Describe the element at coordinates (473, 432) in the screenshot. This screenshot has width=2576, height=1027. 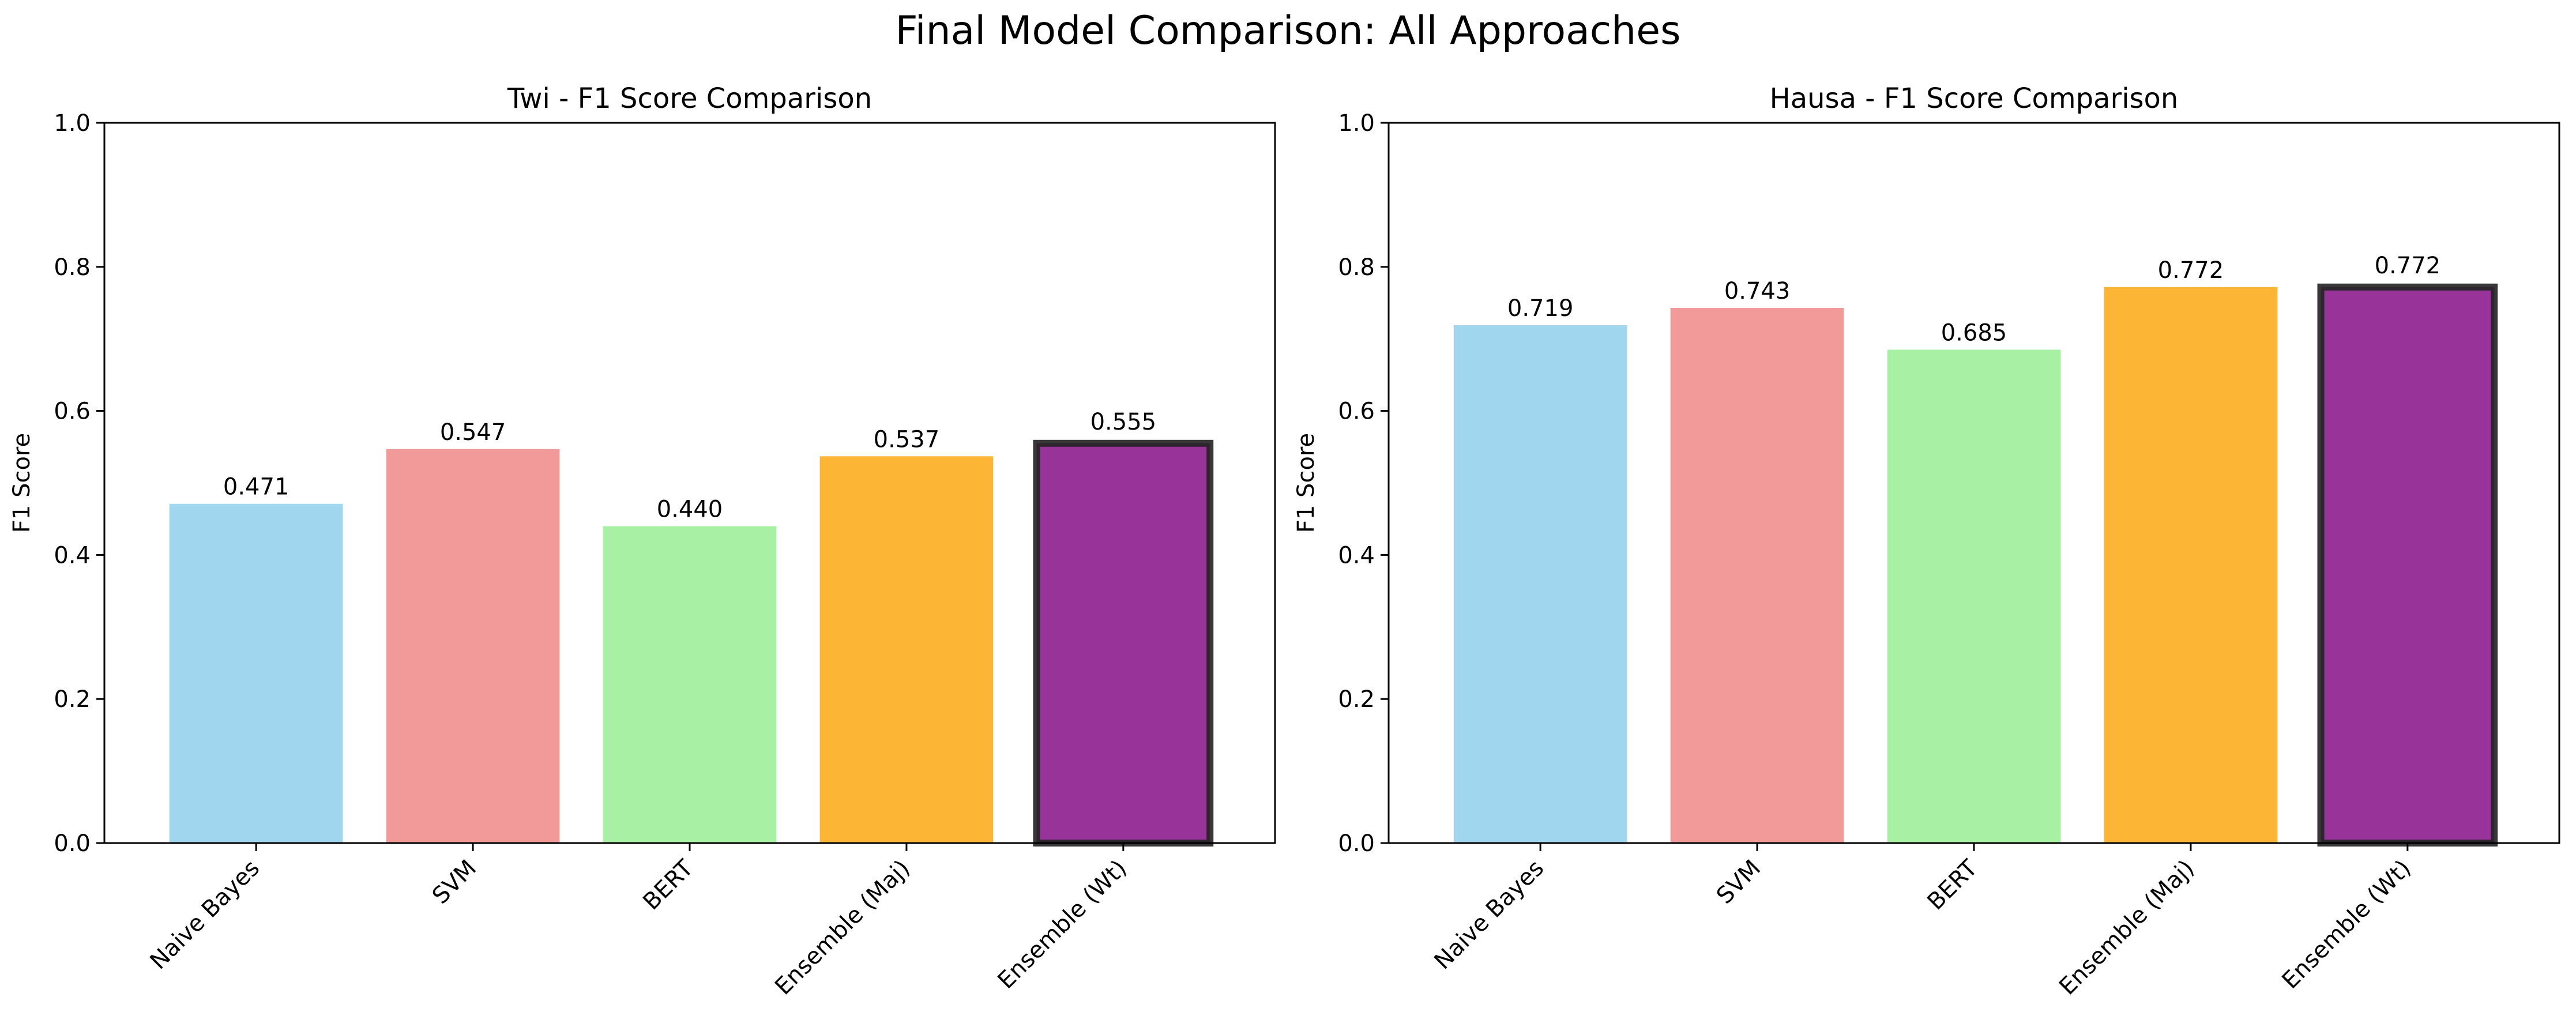
I see `bar-value-label: 0.547` at that location.